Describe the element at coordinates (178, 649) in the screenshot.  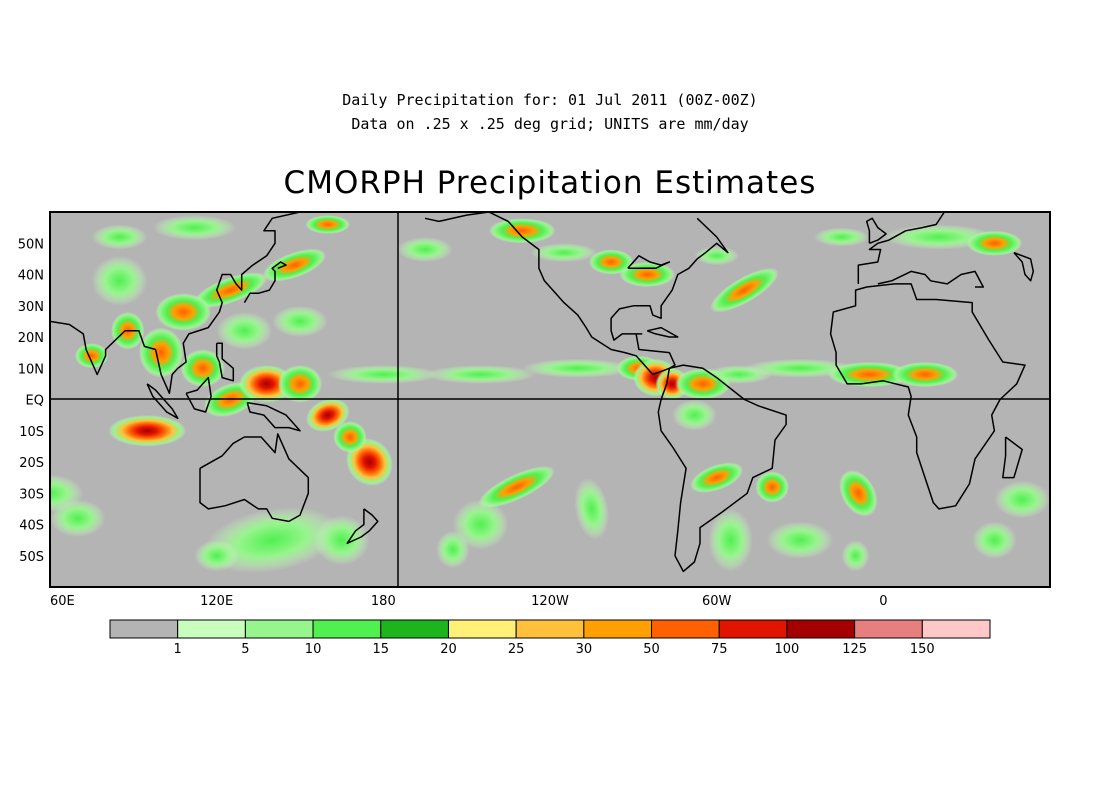
I see `colorbar-tick-label: 1` at that location.